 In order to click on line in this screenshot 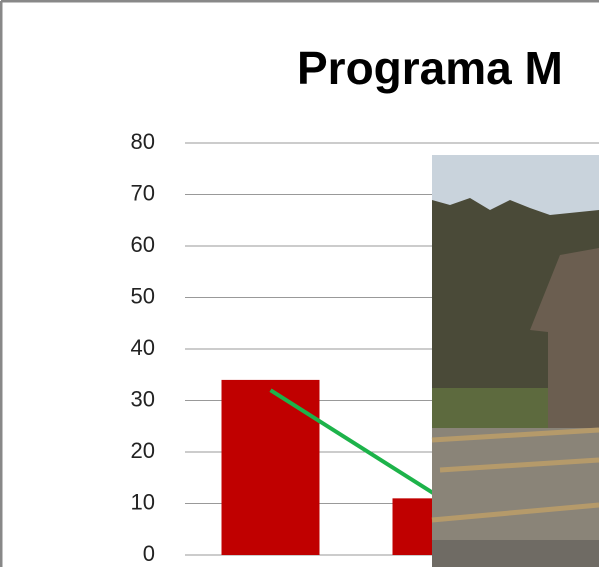, I will do `click(356, 444)`.